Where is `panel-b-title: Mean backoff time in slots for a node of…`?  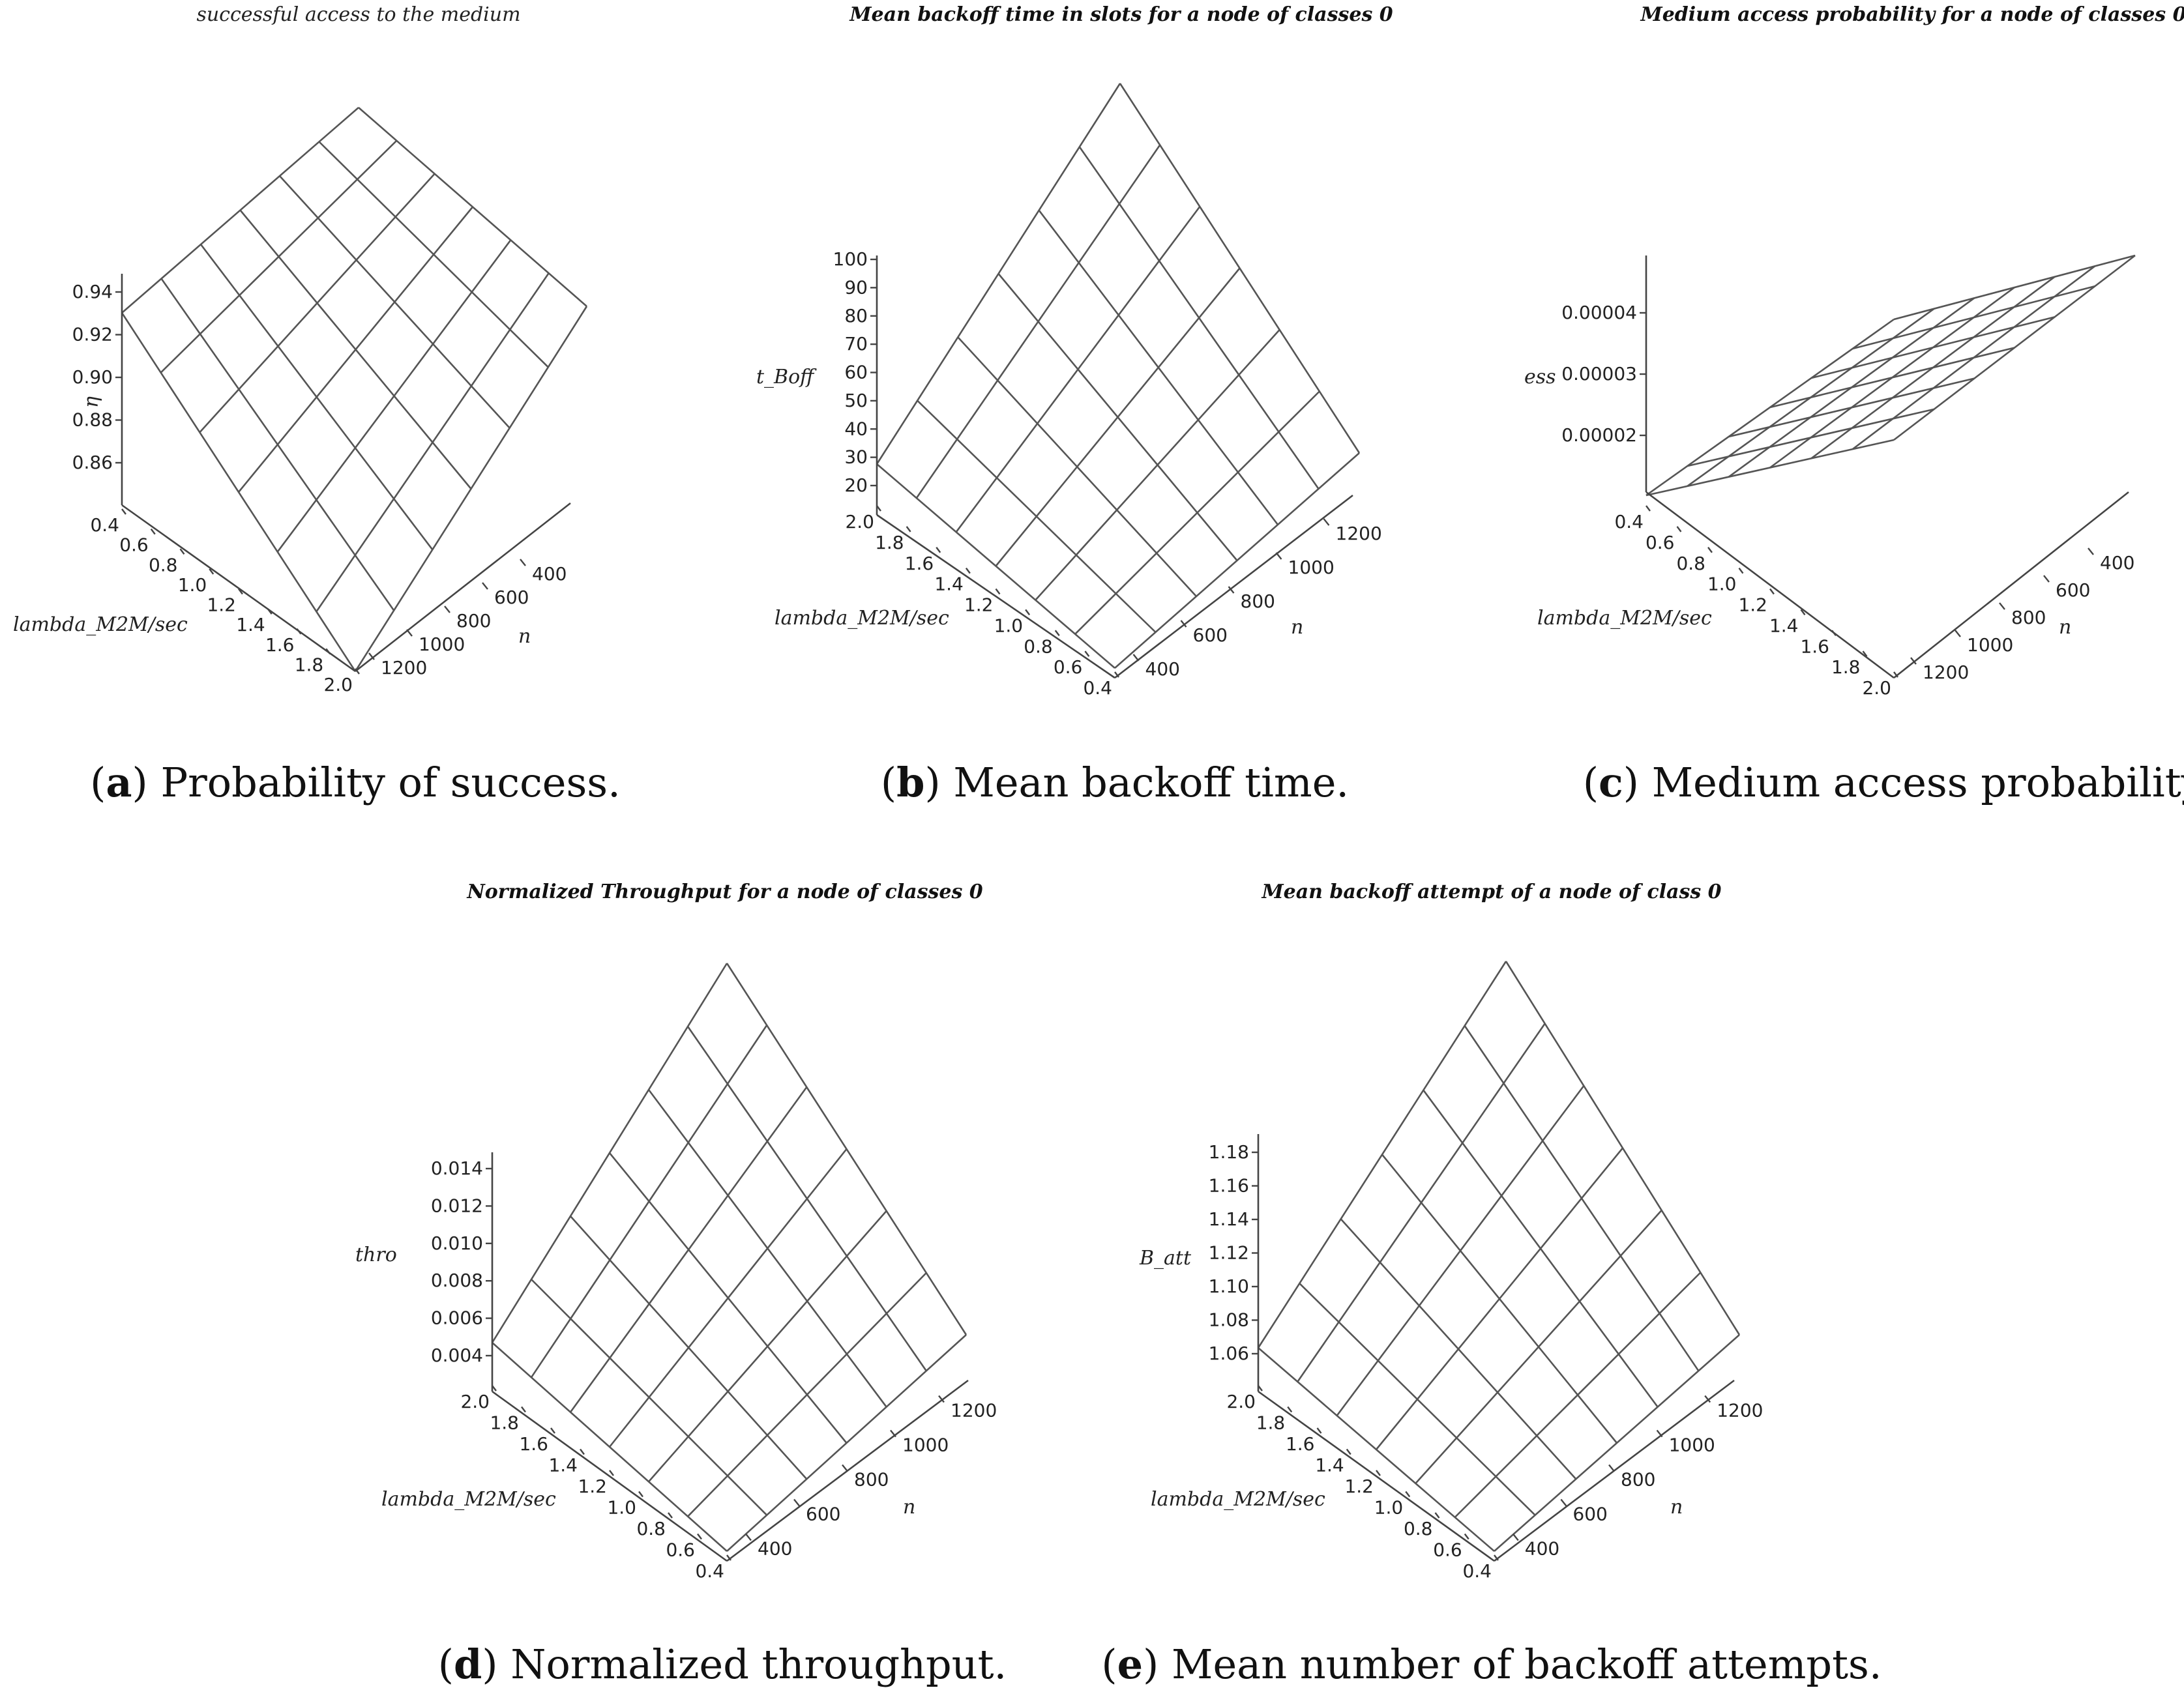 panel-b-title: Mean backoff time in slots for a node of… is located at coordinates (1121, 14).